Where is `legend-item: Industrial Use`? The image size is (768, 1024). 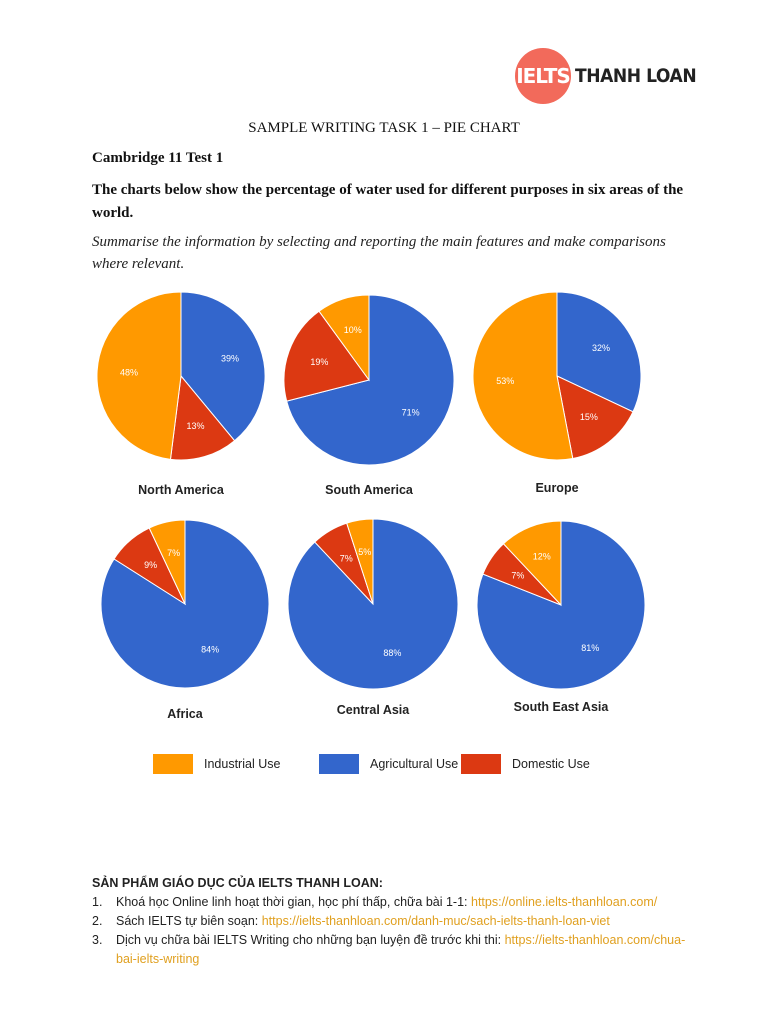 legend-item: Industrial Use is located at coordinates (216, 764).